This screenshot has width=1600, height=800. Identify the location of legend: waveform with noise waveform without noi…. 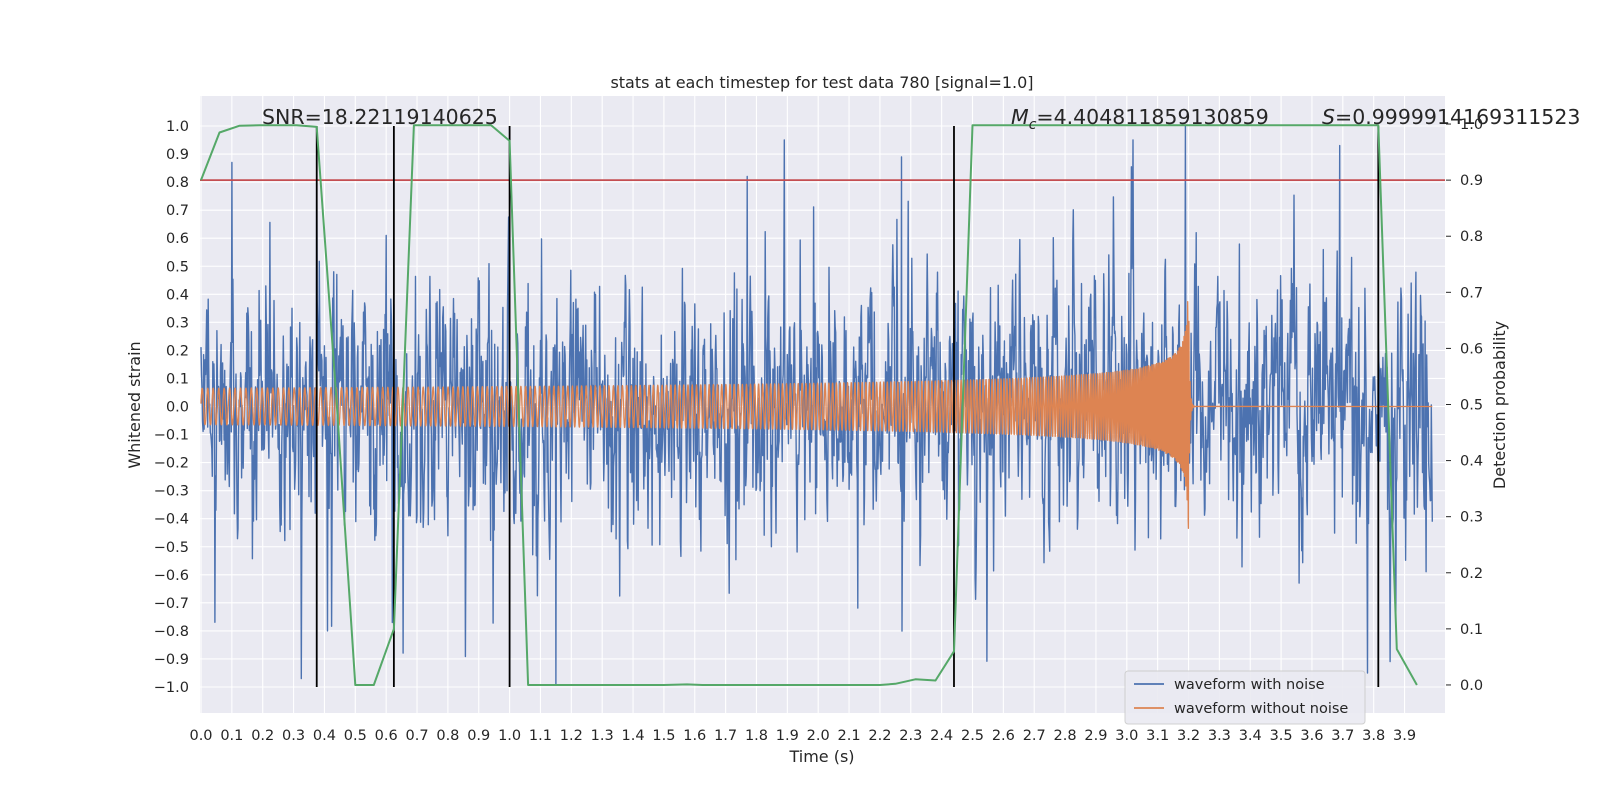
(1245, 697).